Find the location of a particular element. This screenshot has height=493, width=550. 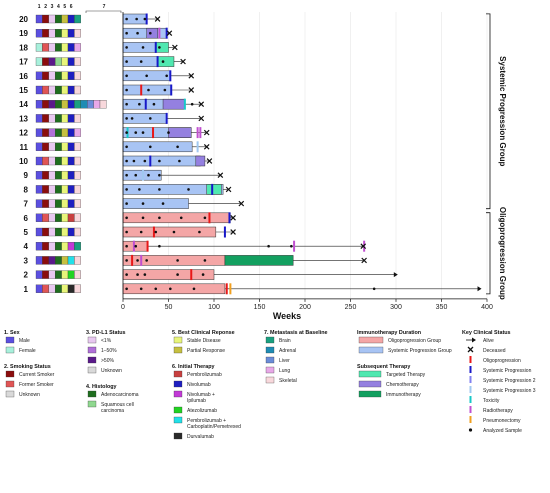

legend-label: Chemotherapy is located at coordinates (402, 385).